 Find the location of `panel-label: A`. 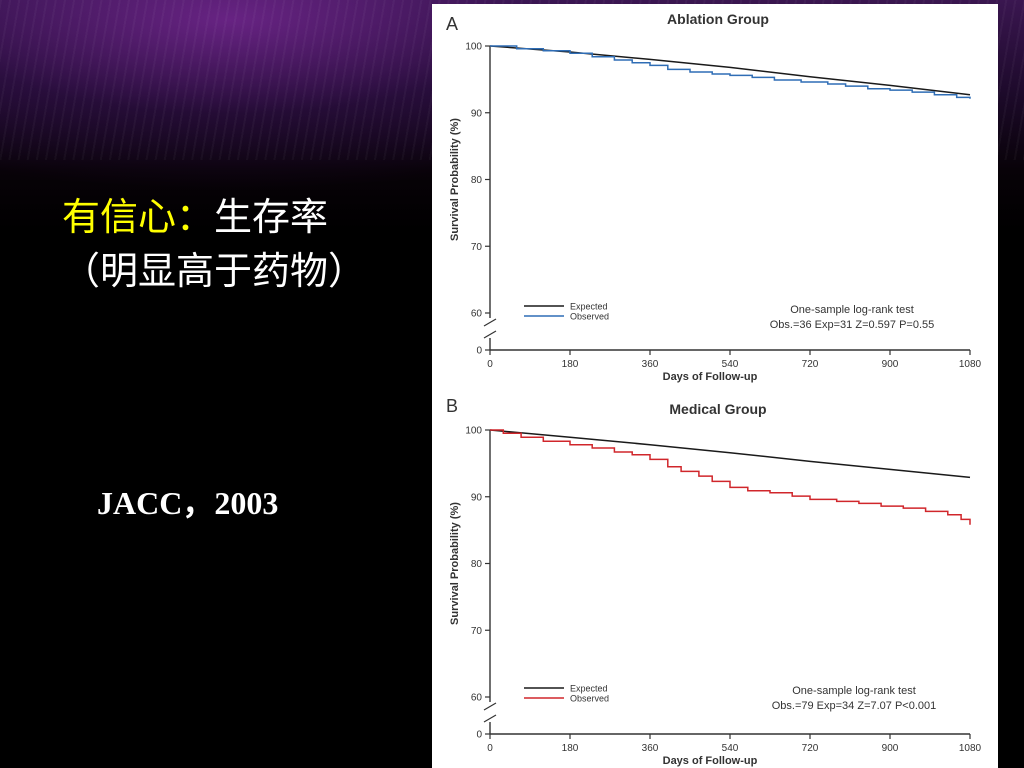

panel-label: A is located at coordinates (452, 24).